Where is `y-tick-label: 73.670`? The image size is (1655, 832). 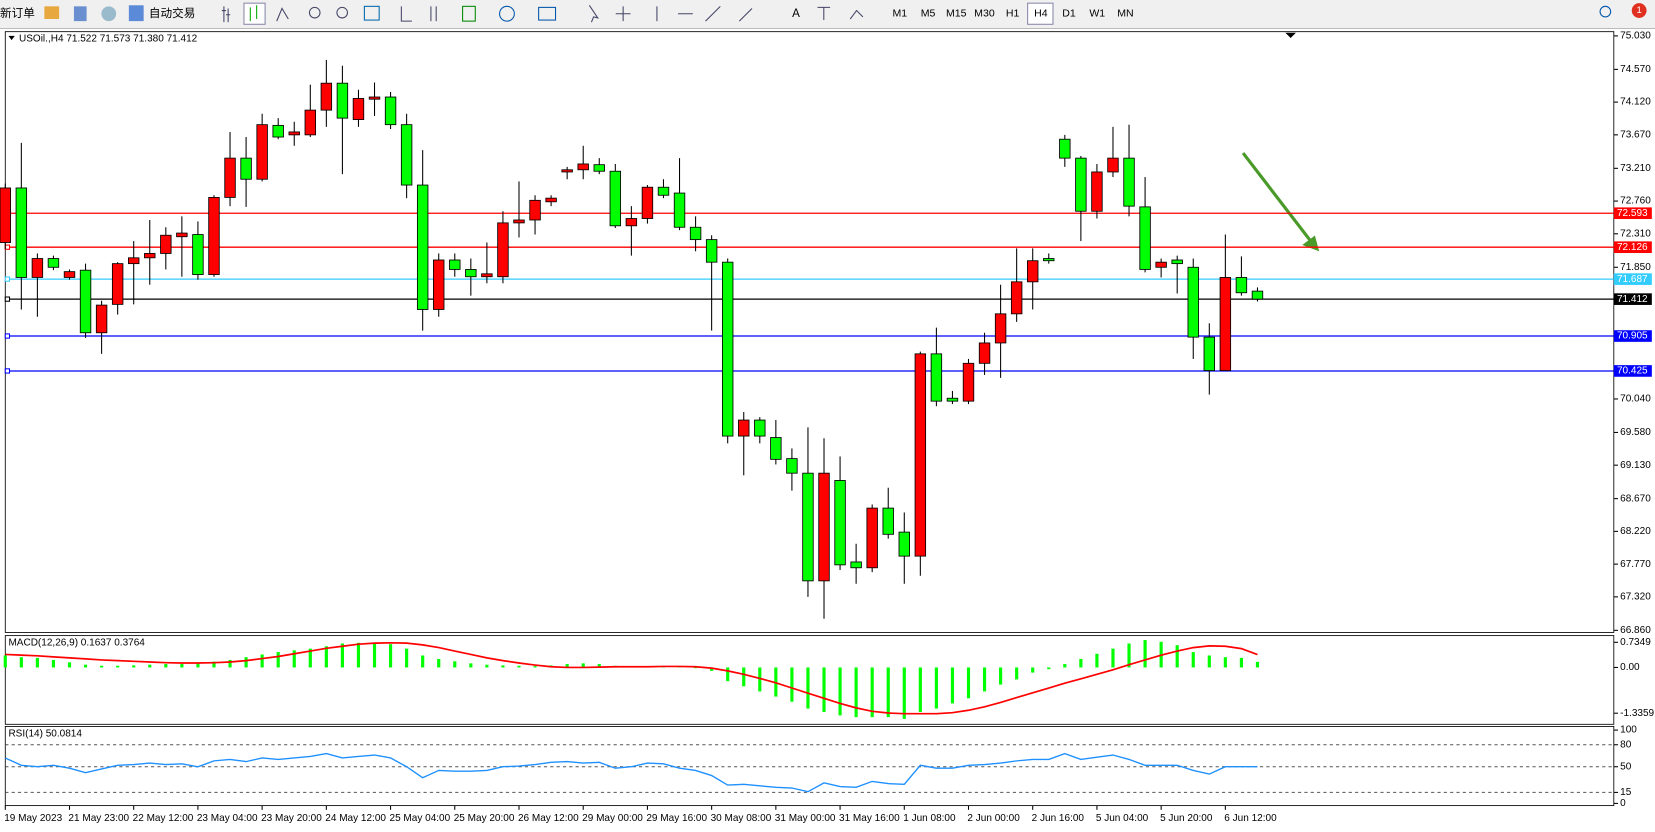 y-tick-label: 73.670 is located at coordinates (1635, 135).